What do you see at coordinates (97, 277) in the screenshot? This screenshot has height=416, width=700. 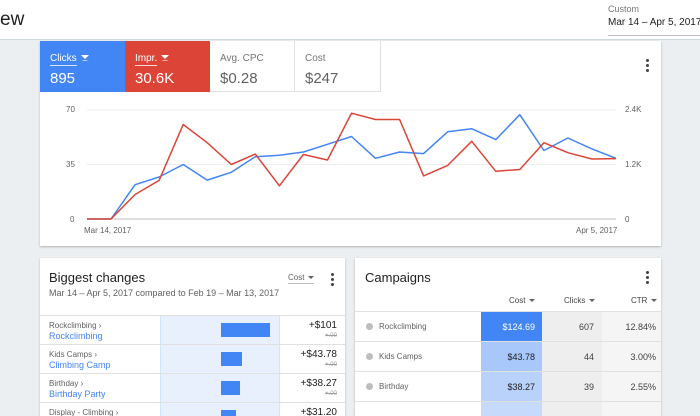 I see `biggest-changes-title: Biggest changes` at bounding box center [97, 277].